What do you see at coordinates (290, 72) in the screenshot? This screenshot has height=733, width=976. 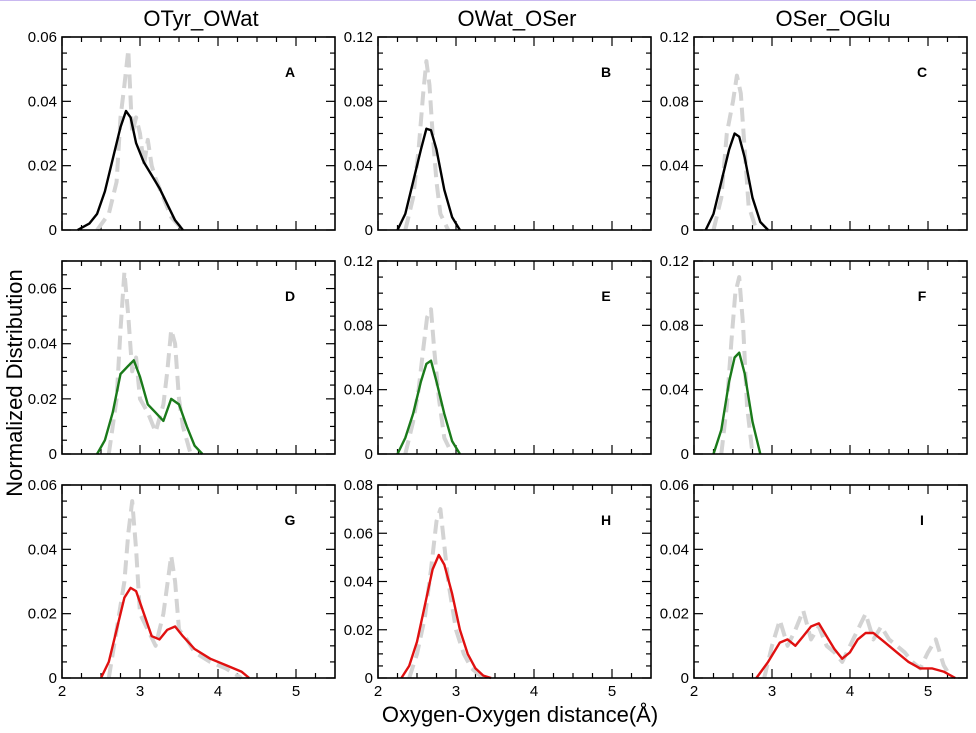 I see `panel-letter: A` at bounding box center [290, 72].